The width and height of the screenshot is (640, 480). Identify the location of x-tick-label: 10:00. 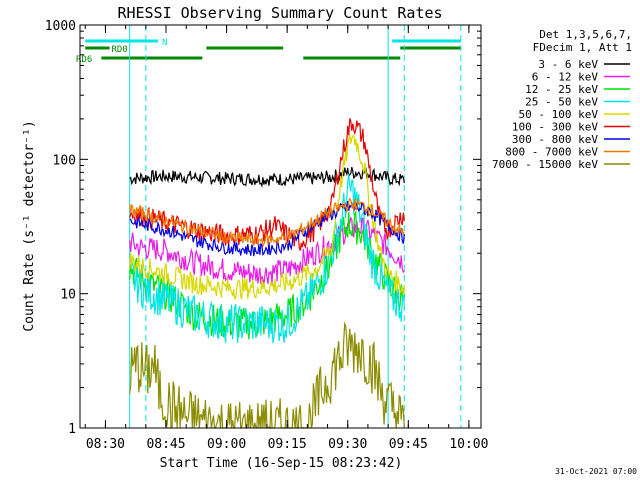
(468, 444).